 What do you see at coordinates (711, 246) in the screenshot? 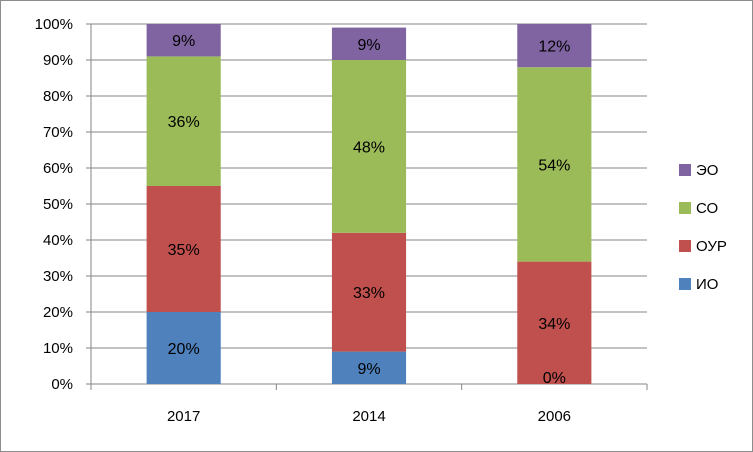
I see `legend-label: ОУР` at bounding box center [711, 246].